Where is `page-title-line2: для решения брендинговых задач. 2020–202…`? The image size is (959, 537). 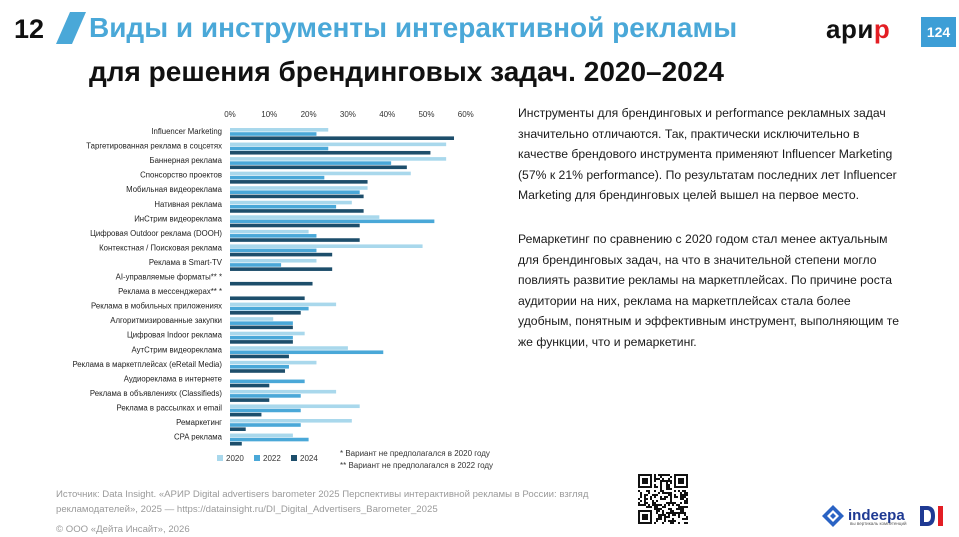
page-title-line2: для решения брендинговых задач. 2020–202… is located at coordinates (406, 71).